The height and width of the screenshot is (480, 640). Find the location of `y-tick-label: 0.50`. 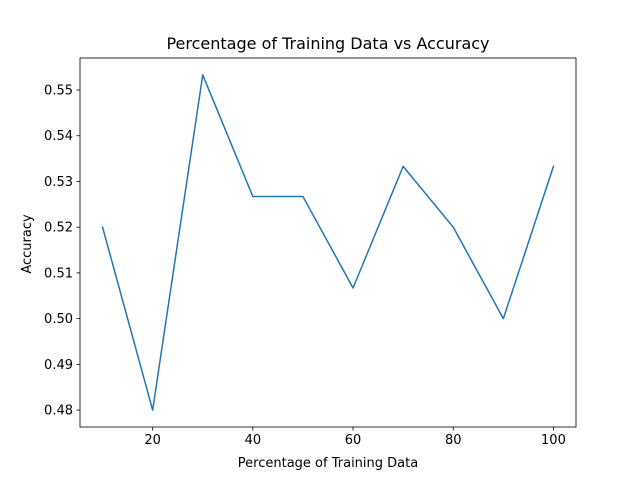

y-tick-label: 0.50 is located at coordinates (58, 319).